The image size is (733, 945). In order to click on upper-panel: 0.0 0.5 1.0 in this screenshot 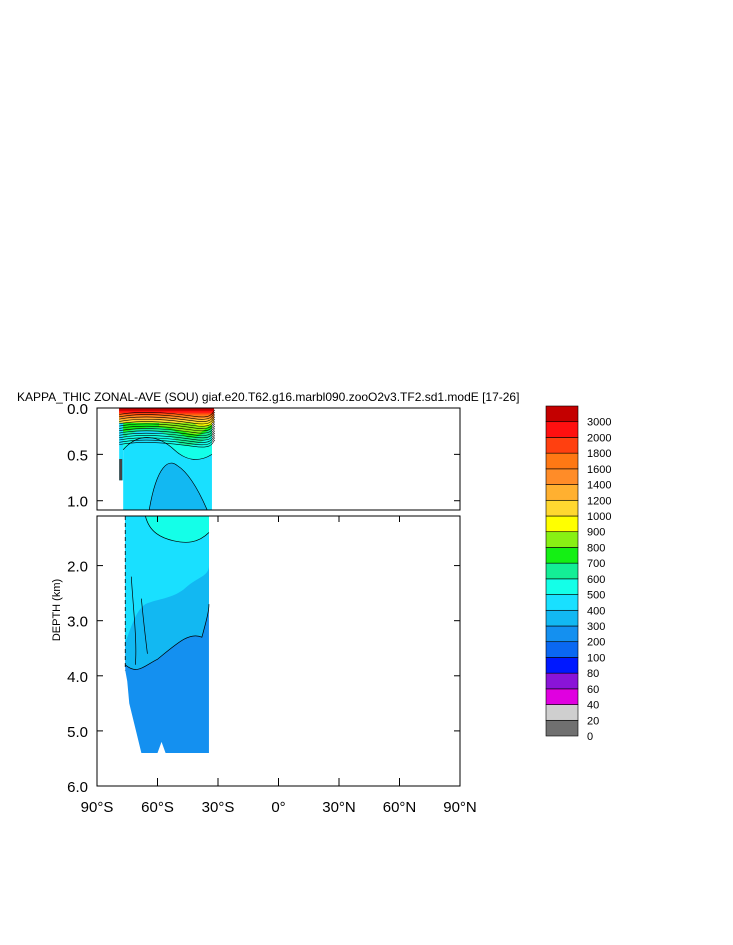, I will do `click(264, 456)`.